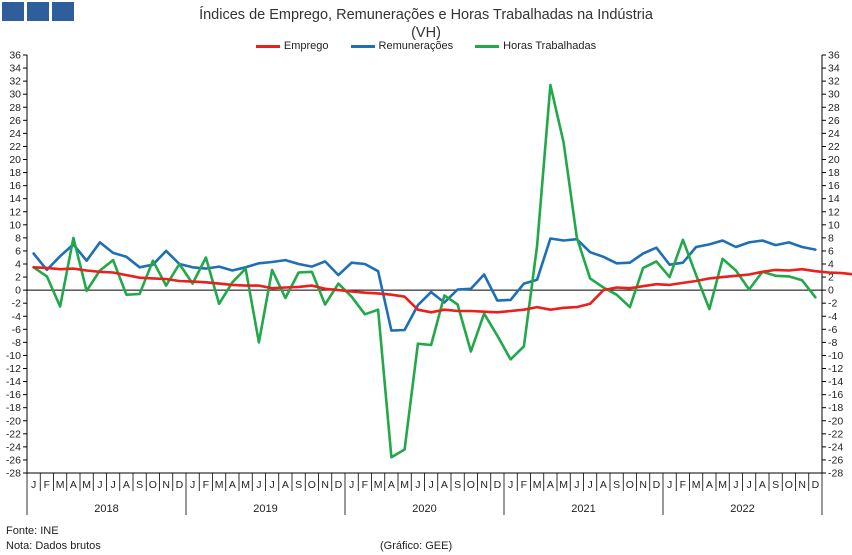 This screenshot has width=852, height=555. I want to click on y-tick-label-right: 6, so click(831, 251).